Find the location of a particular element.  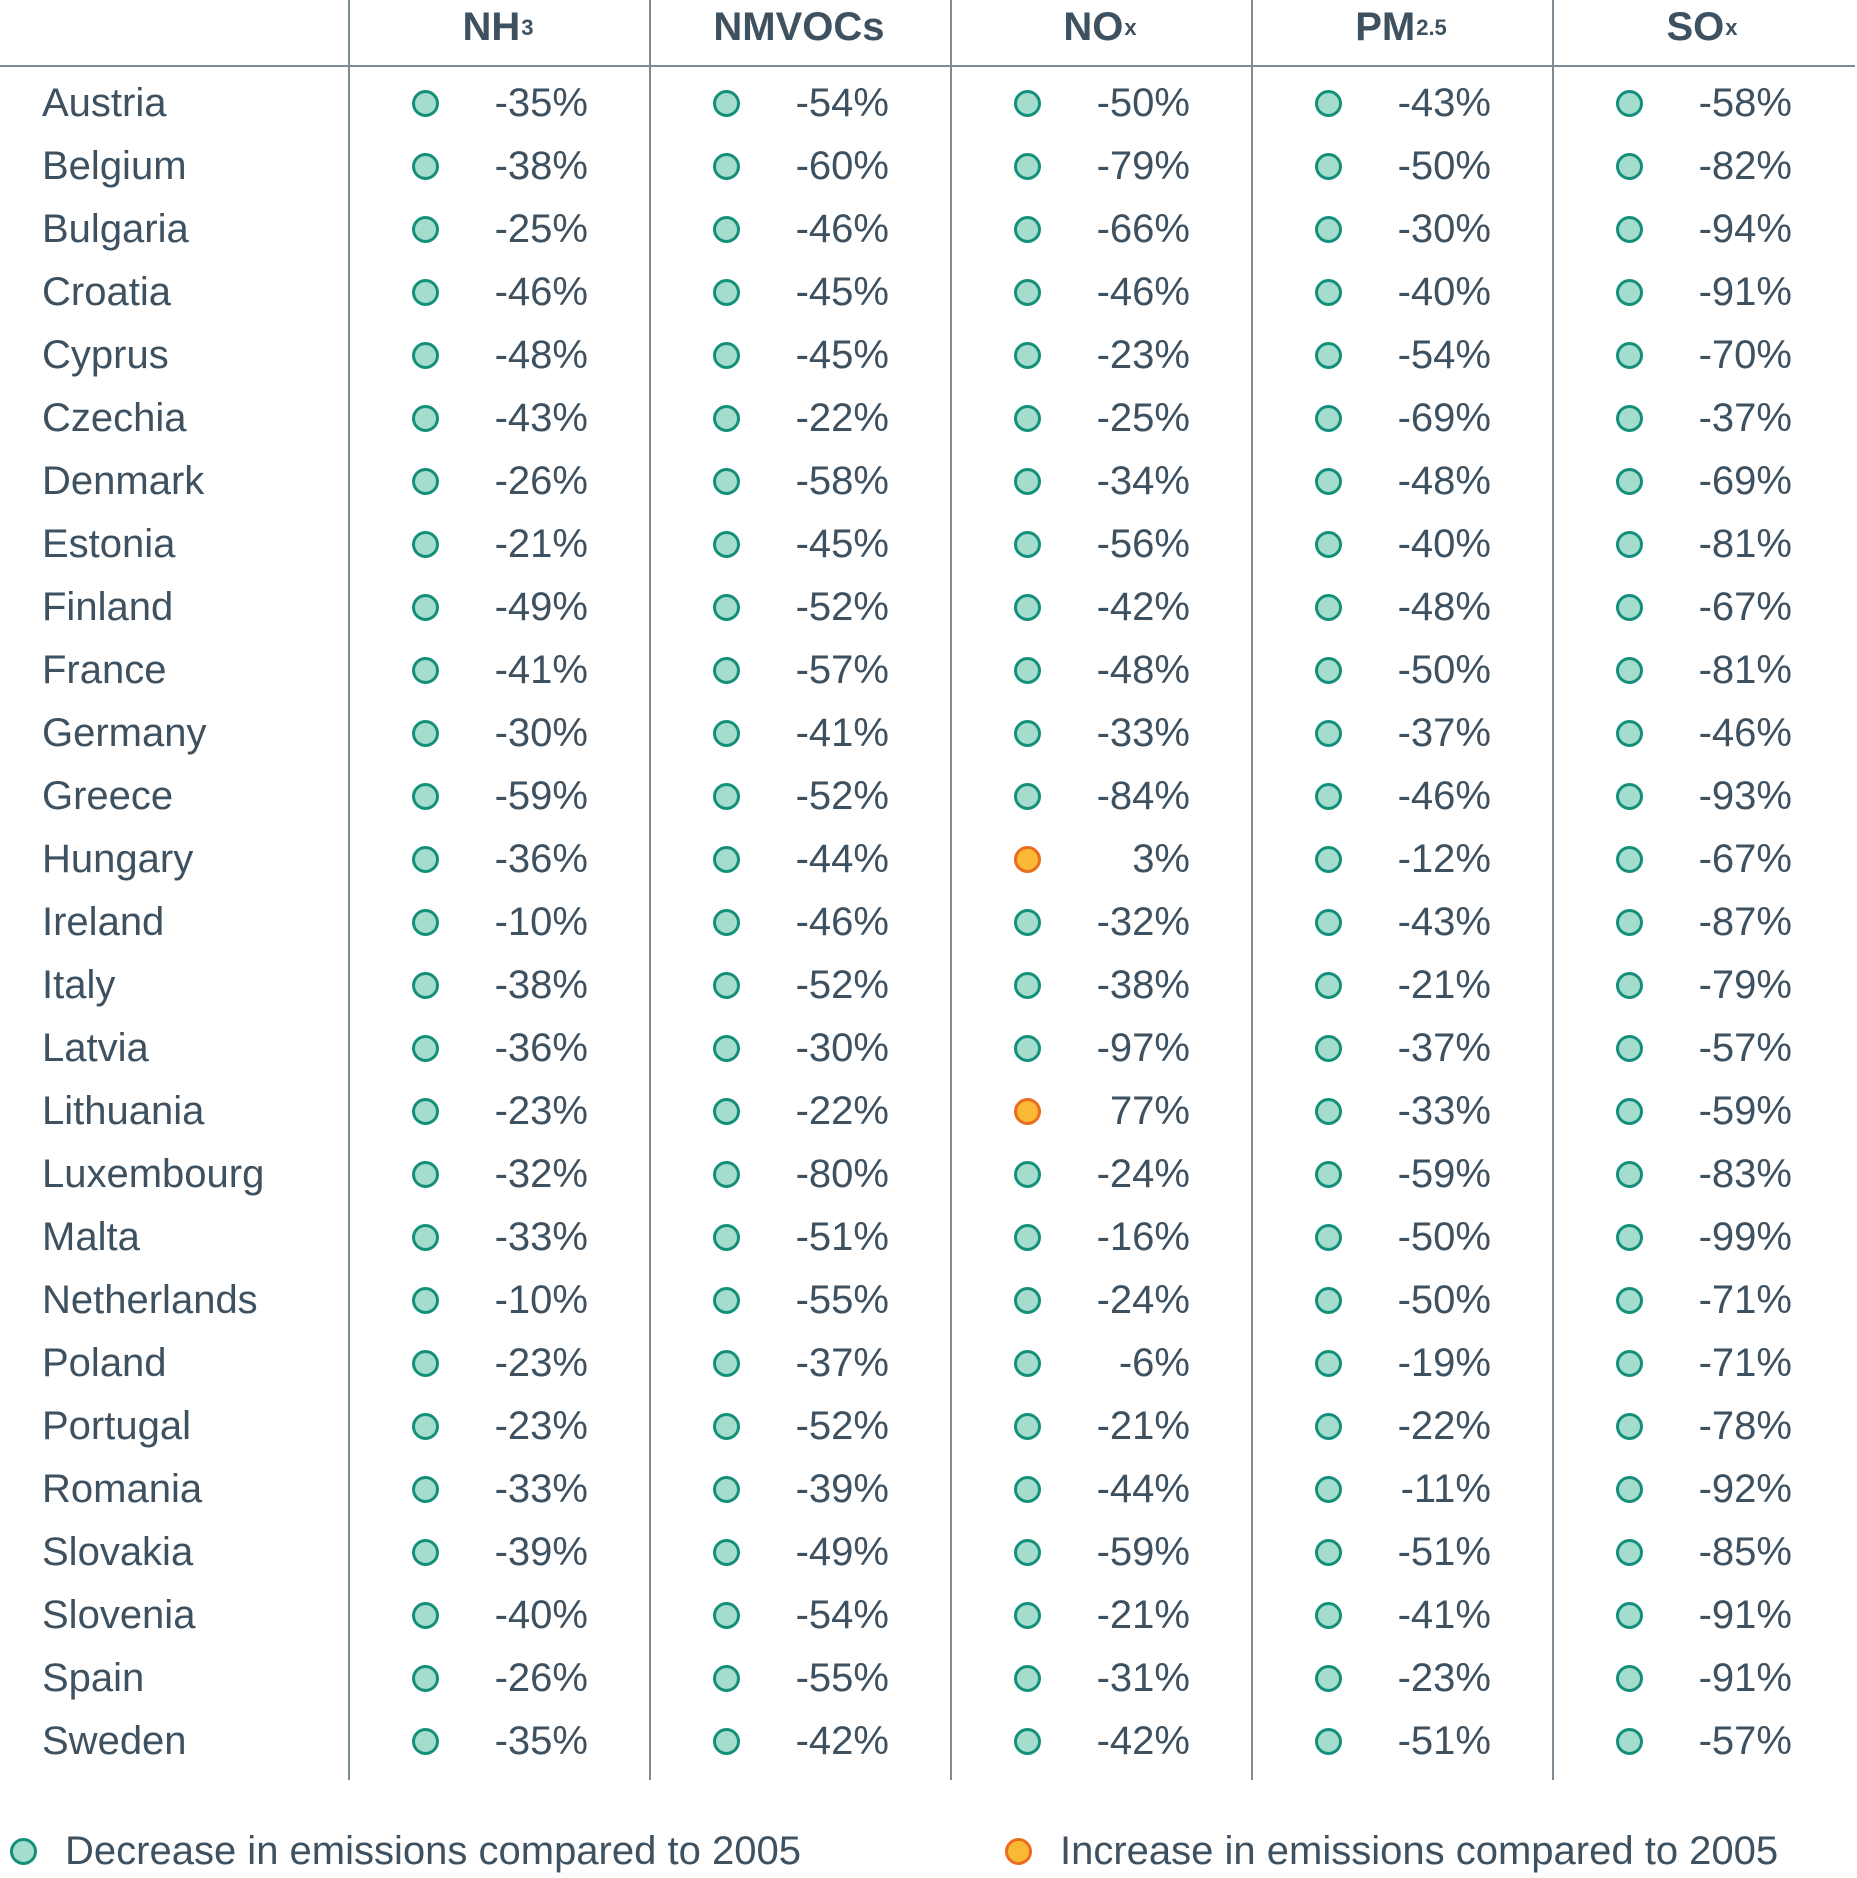

row-country-label: Romania is located at coordinates (122, 1489).